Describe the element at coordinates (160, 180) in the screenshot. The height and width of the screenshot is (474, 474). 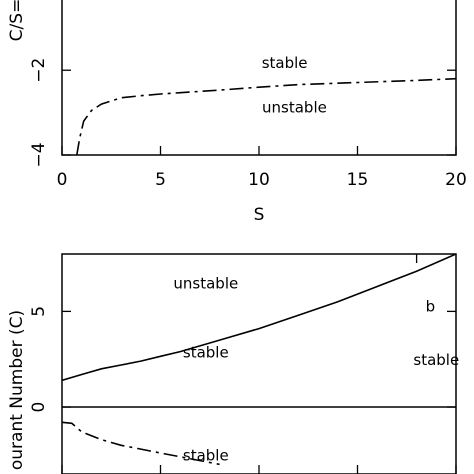
I see `top-panel-xtick-label: 5` at that location.